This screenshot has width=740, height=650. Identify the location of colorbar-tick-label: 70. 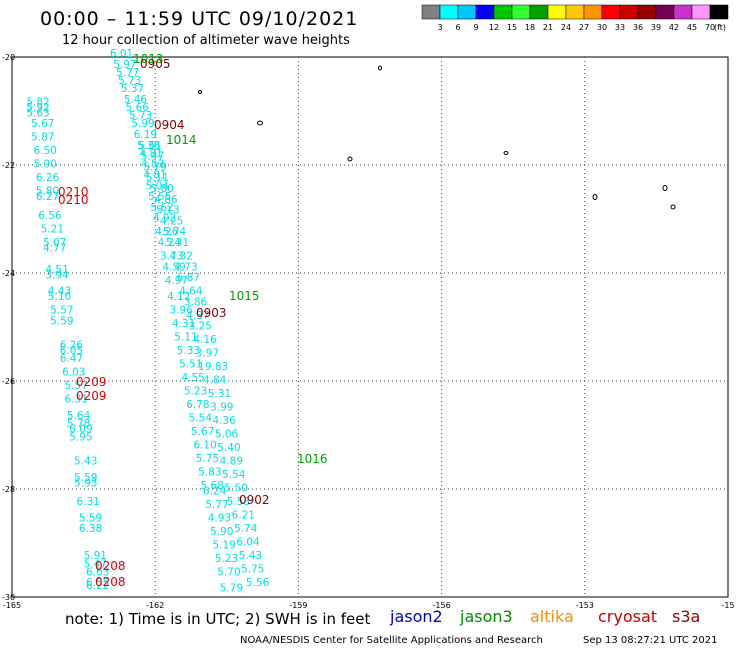
(710, 27).